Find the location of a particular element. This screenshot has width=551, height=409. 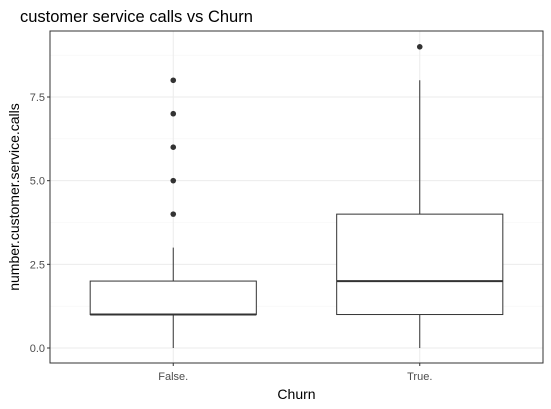

x-axis-title: Churn is located at coordinates (296, 394).